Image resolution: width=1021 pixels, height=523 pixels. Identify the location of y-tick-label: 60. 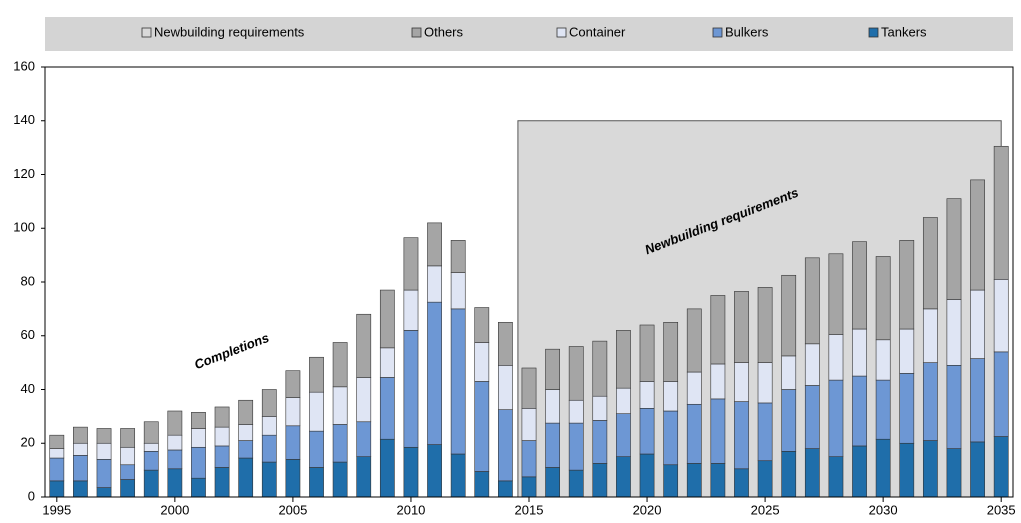
(28, 334).